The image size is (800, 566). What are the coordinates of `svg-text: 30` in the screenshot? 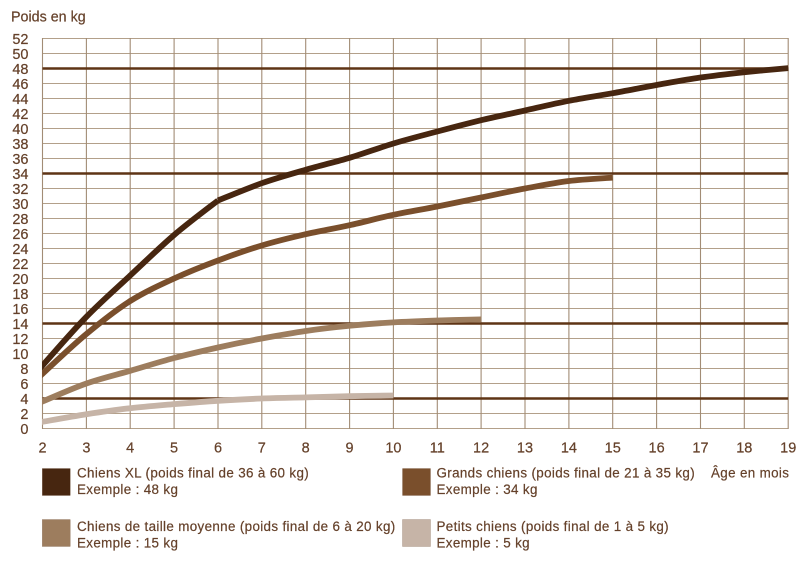 It's located at (20, 205).